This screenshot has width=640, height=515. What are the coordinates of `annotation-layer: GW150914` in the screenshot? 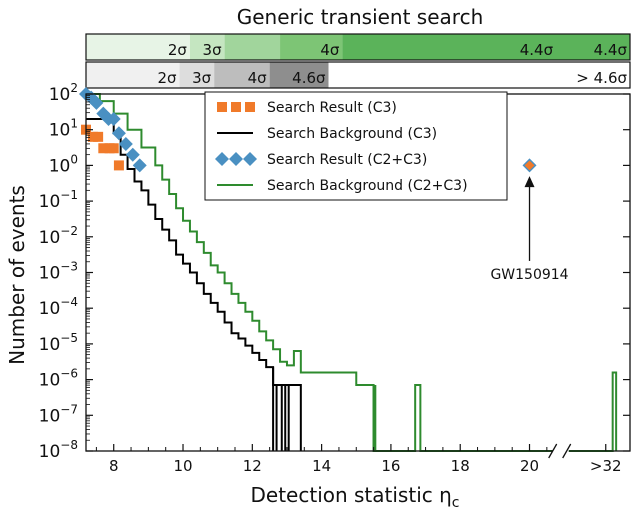 It's located at (529, 229).